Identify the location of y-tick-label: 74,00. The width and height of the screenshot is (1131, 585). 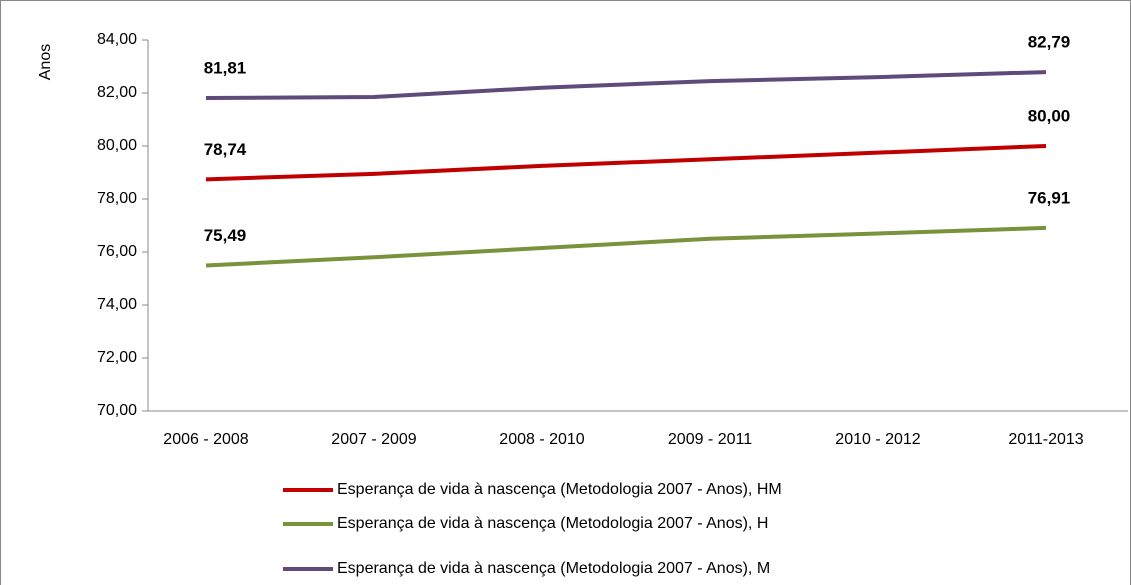
(117, 304).